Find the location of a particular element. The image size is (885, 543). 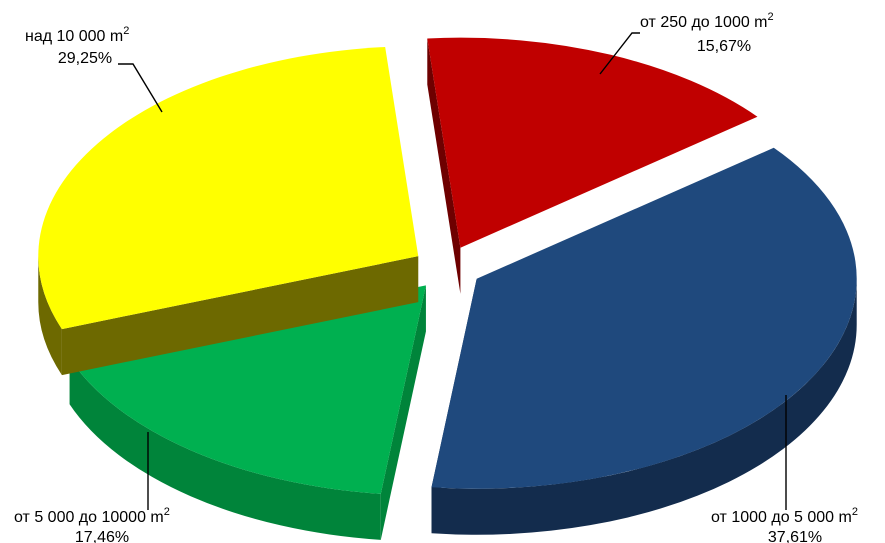

data-label-name: над 10 000 m2 is located at coordinates (77, 35).